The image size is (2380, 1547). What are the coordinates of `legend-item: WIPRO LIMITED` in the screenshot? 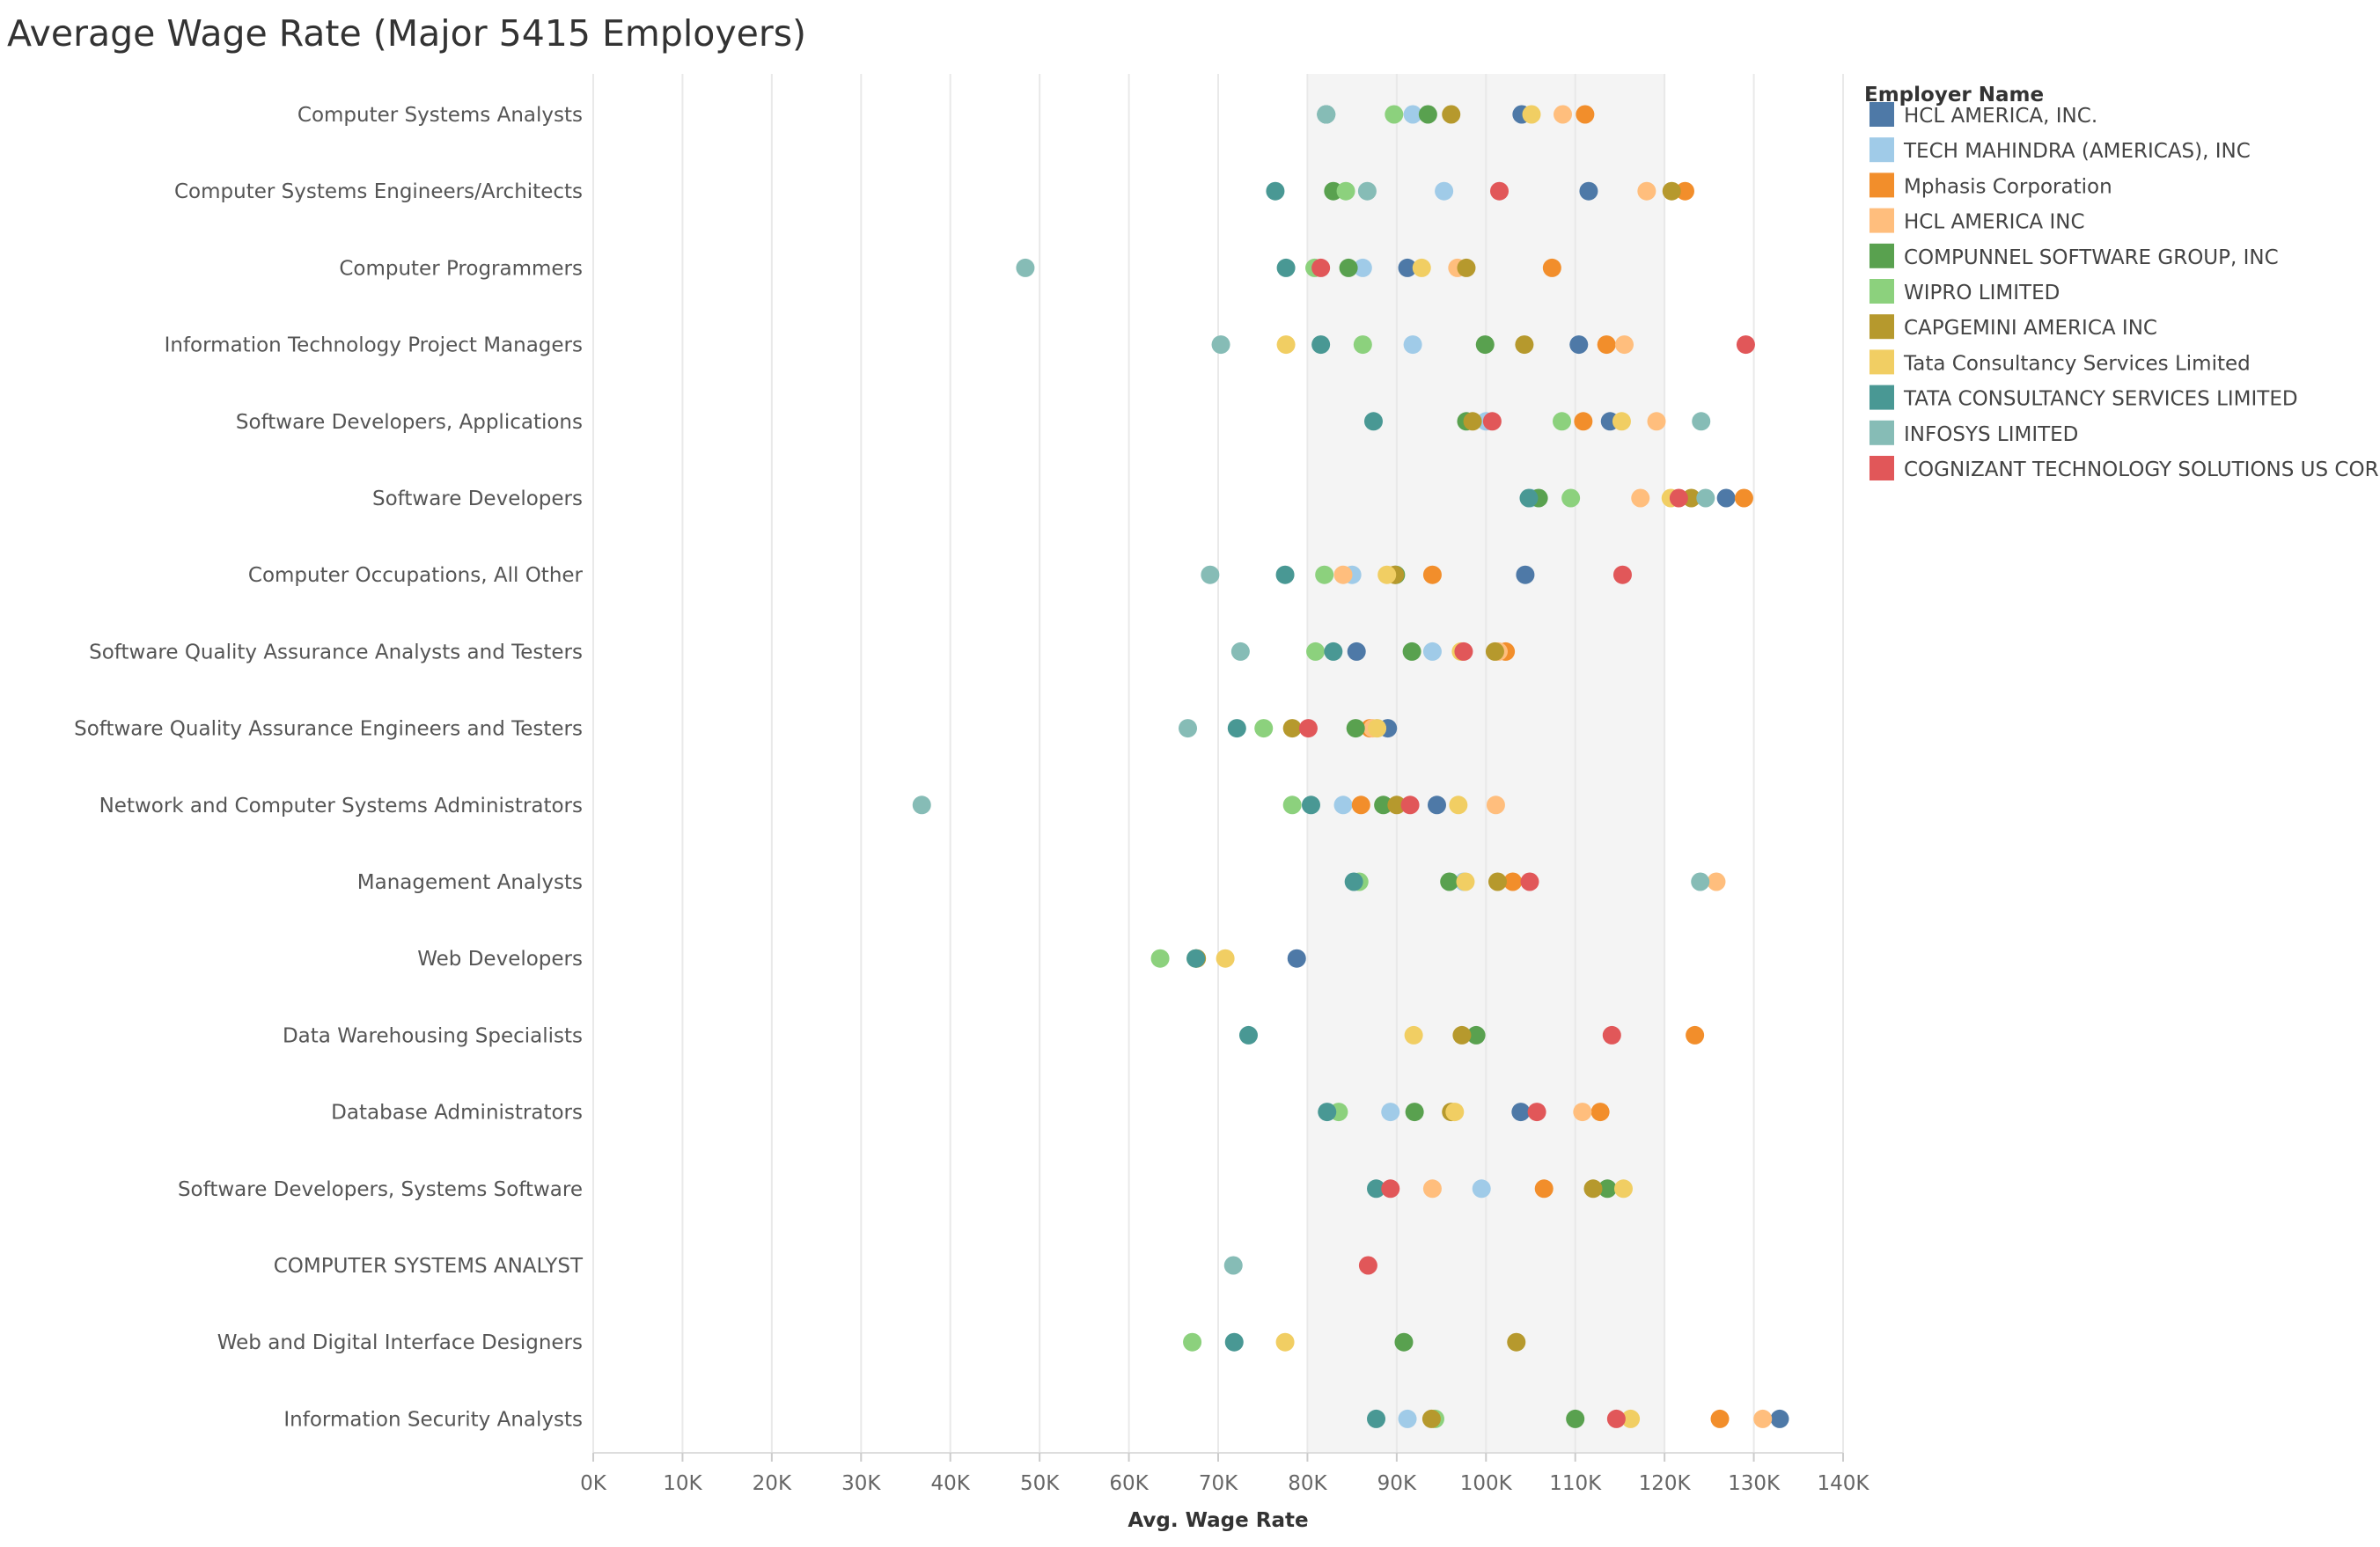 It's located at (1982, 293).